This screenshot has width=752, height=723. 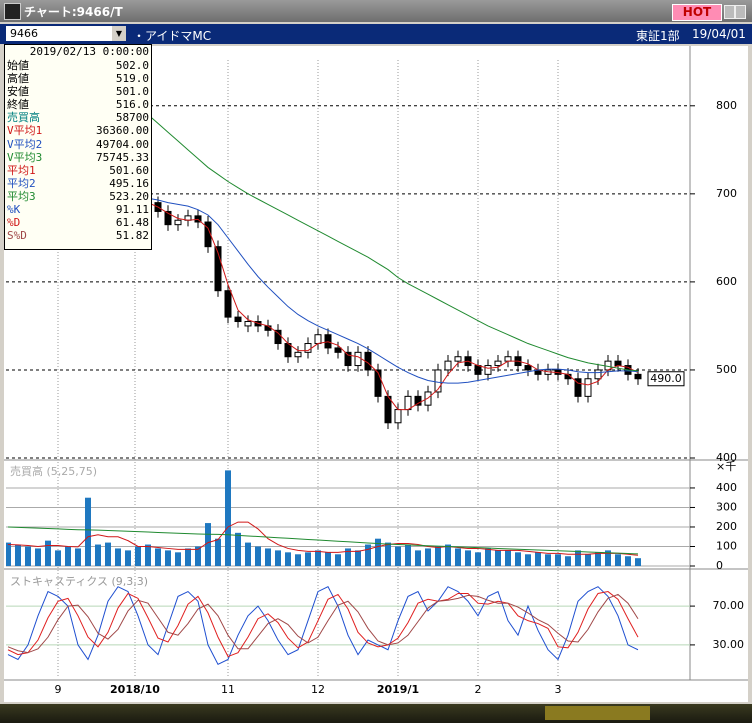 What do you see at coordinates (726, 466) in the screenshot?
I see `volume-unit: ×千` at bounding box center [726, 466].